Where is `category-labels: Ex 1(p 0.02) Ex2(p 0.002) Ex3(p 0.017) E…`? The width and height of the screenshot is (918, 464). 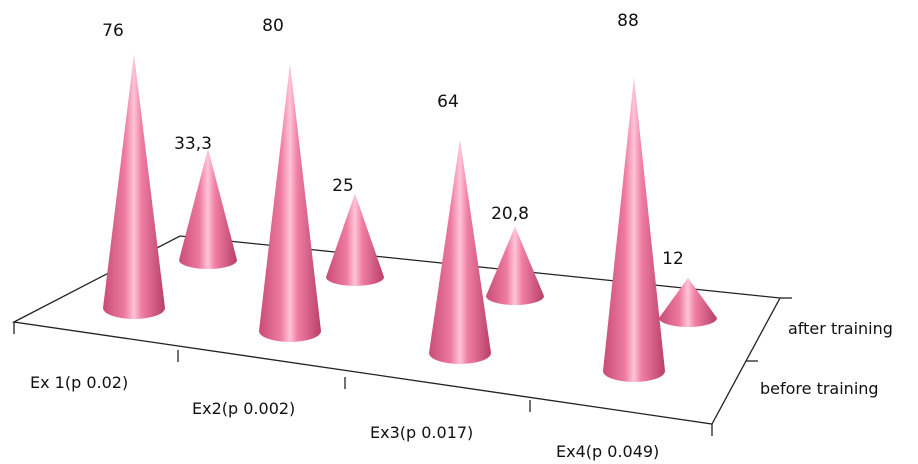
category-labels: Ex 1(p 0.02) Ex2(p 0.002) Ex3(p 0.017) E… is located at coordinates (344, 417).